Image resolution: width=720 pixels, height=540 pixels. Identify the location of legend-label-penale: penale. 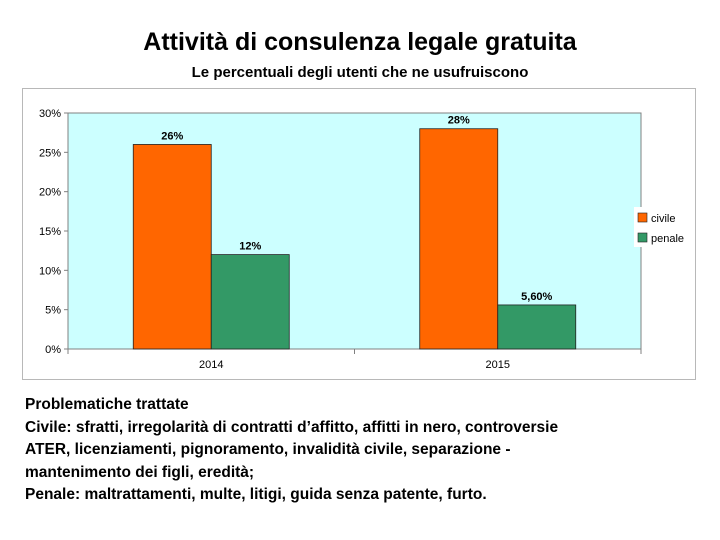
(667, 239).